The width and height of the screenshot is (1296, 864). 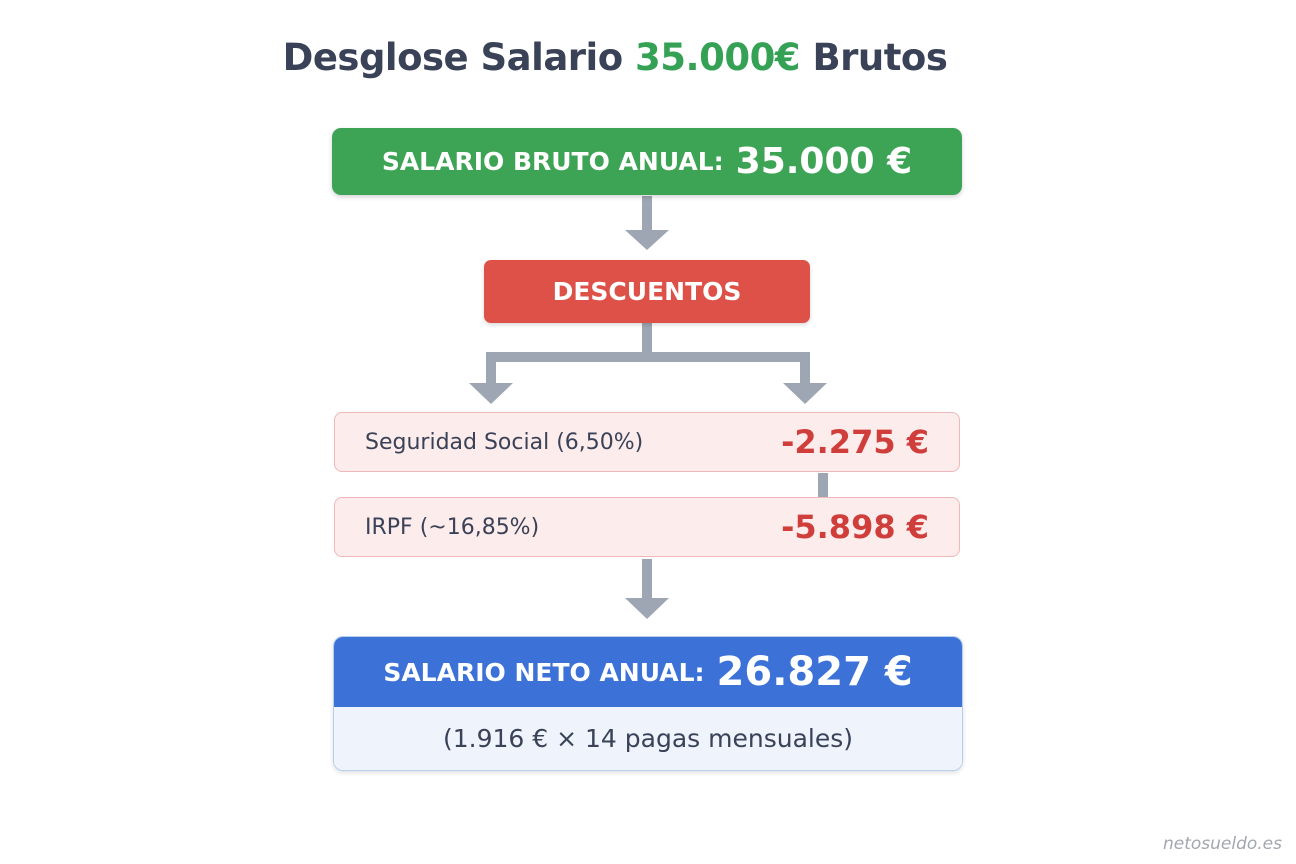 What do you see at coordinates (491, 368) in the screenshot?
I see `connector-branch-left` at bounding box center [491, 368].